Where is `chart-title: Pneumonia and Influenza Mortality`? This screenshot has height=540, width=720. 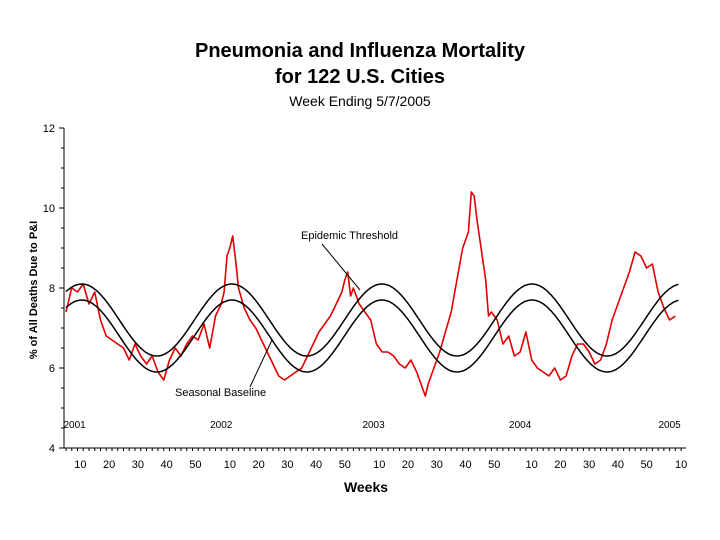
chart-title: Pneumonia and Influenza Mortality is located at coordinates (360, 51).